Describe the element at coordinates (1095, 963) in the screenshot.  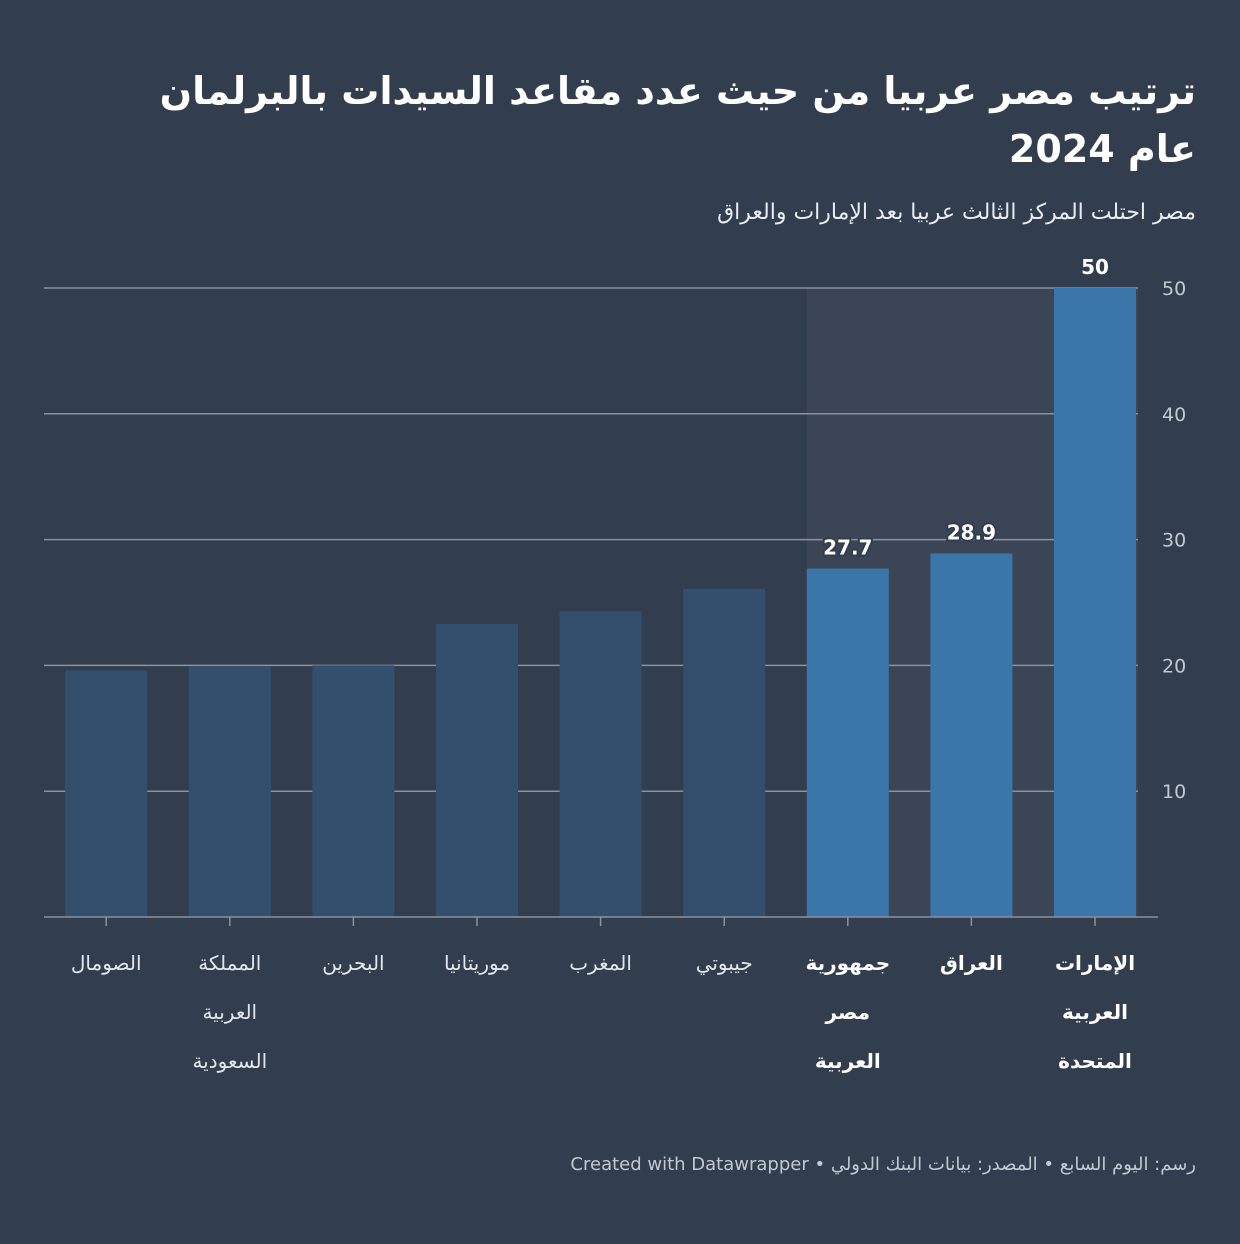
I see `category-label-line: الإمارات` at that location.